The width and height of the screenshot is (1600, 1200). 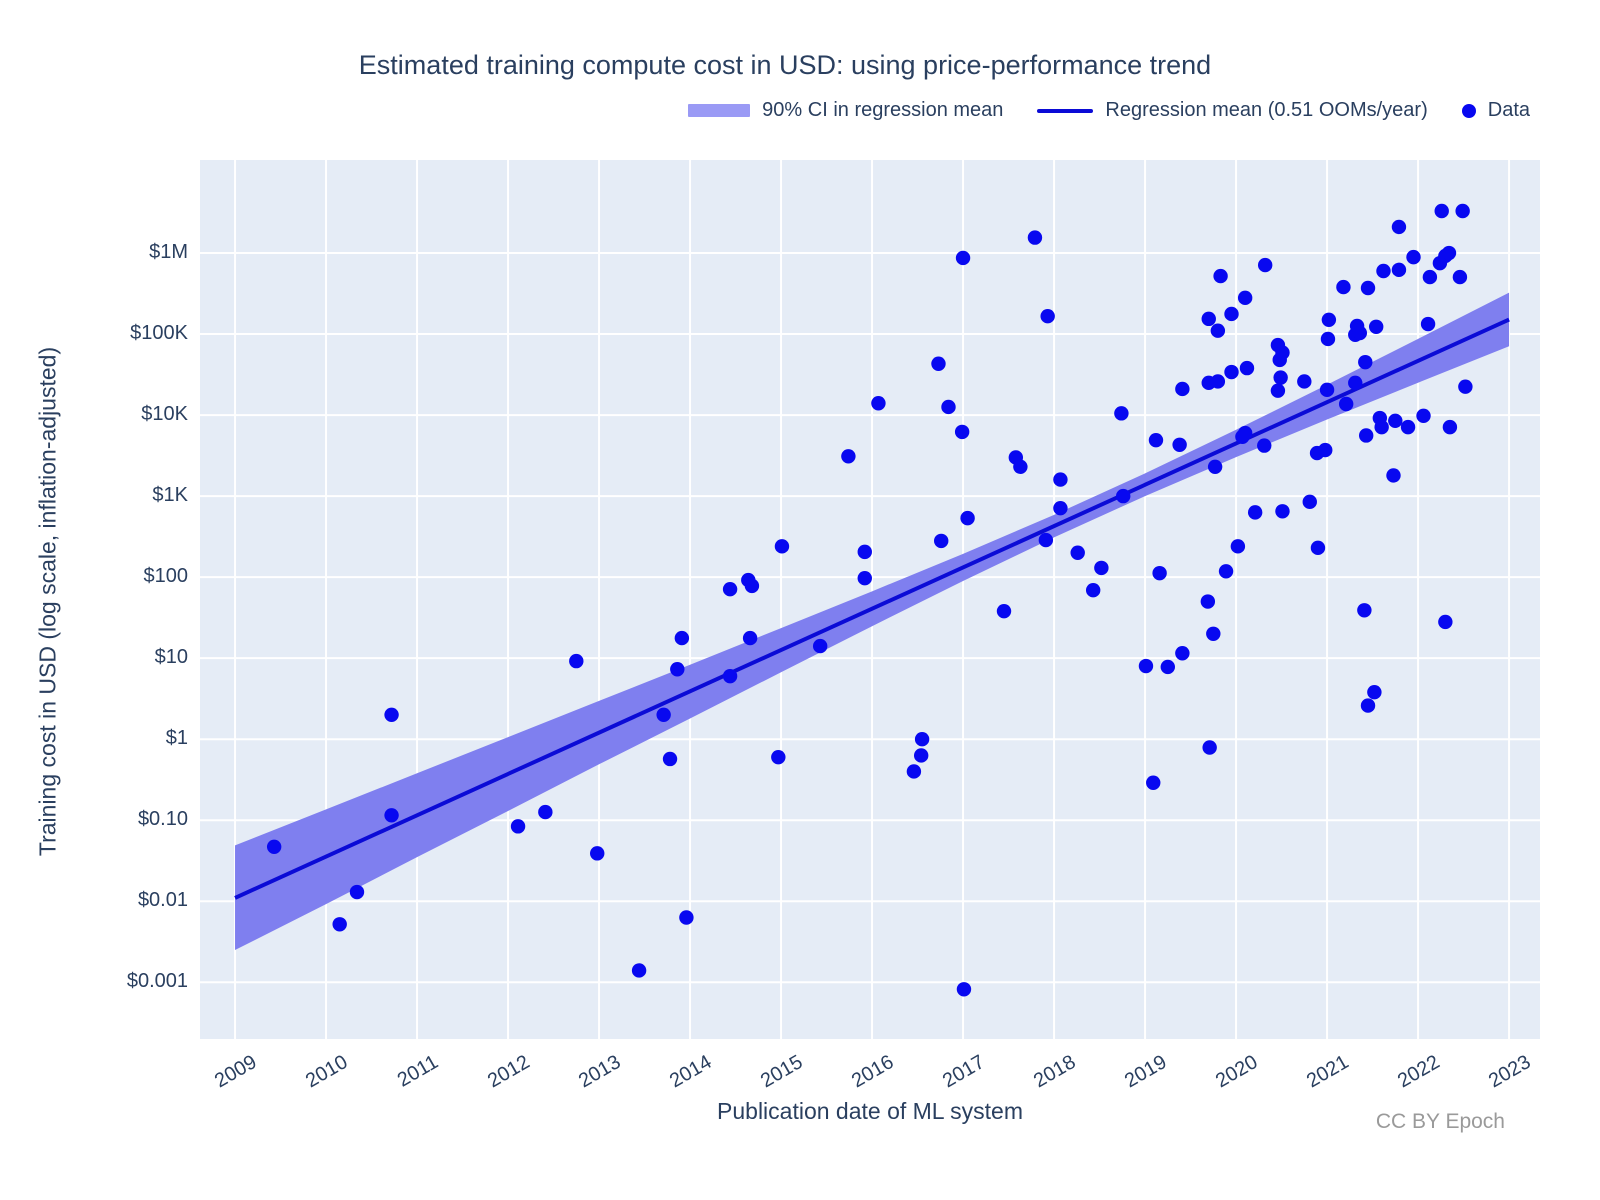 What do you see at coordinates (883, 110) in the screenshot?
I see `legend-label-ci-band: 90% CI in regression mean` at bounding box center [883, 110].